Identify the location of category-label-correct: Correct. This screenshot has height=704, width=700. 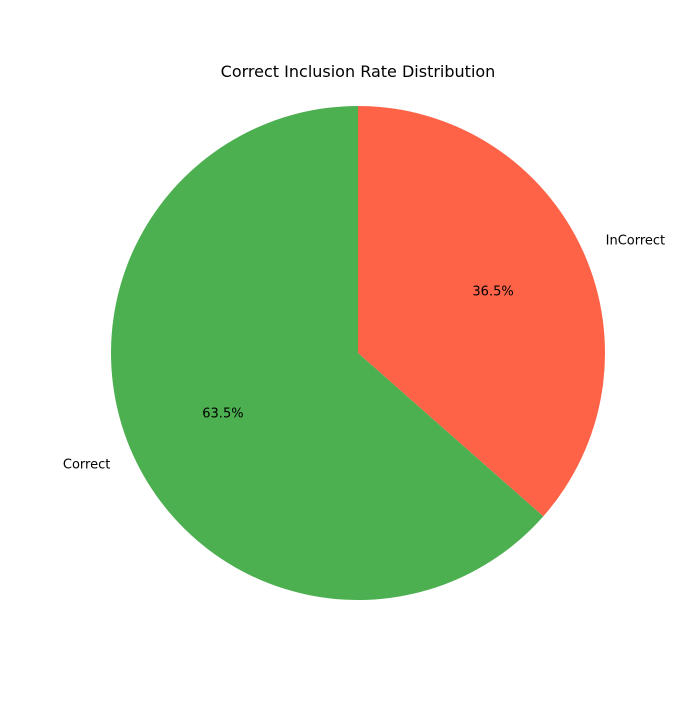
(86, 464).